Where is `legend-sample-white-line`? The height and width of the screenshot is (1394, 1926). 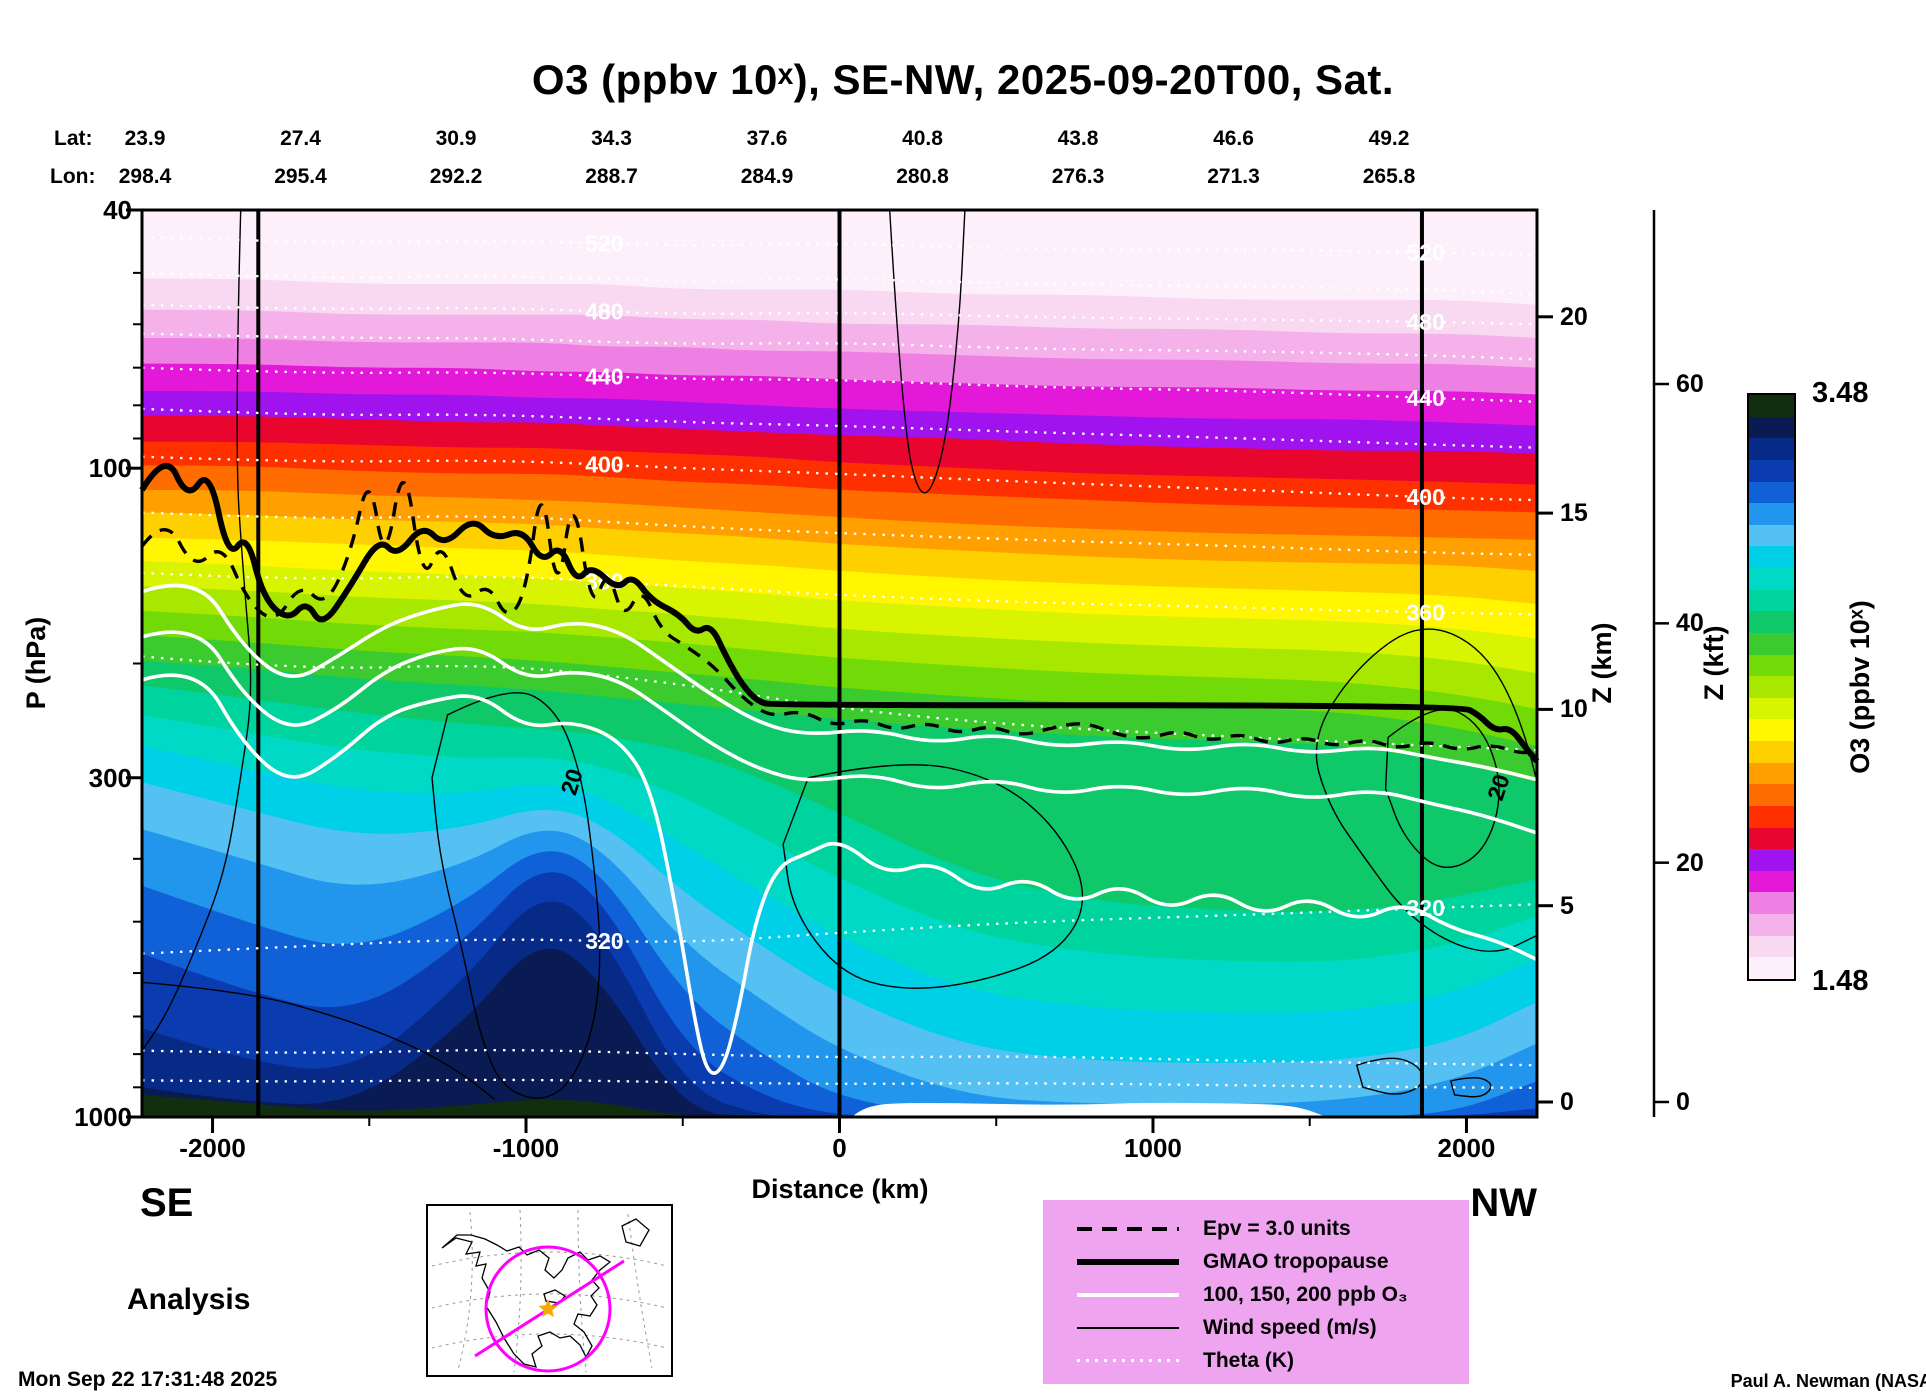
legend-sample-white-line is located at coordinates (1128, 1294).